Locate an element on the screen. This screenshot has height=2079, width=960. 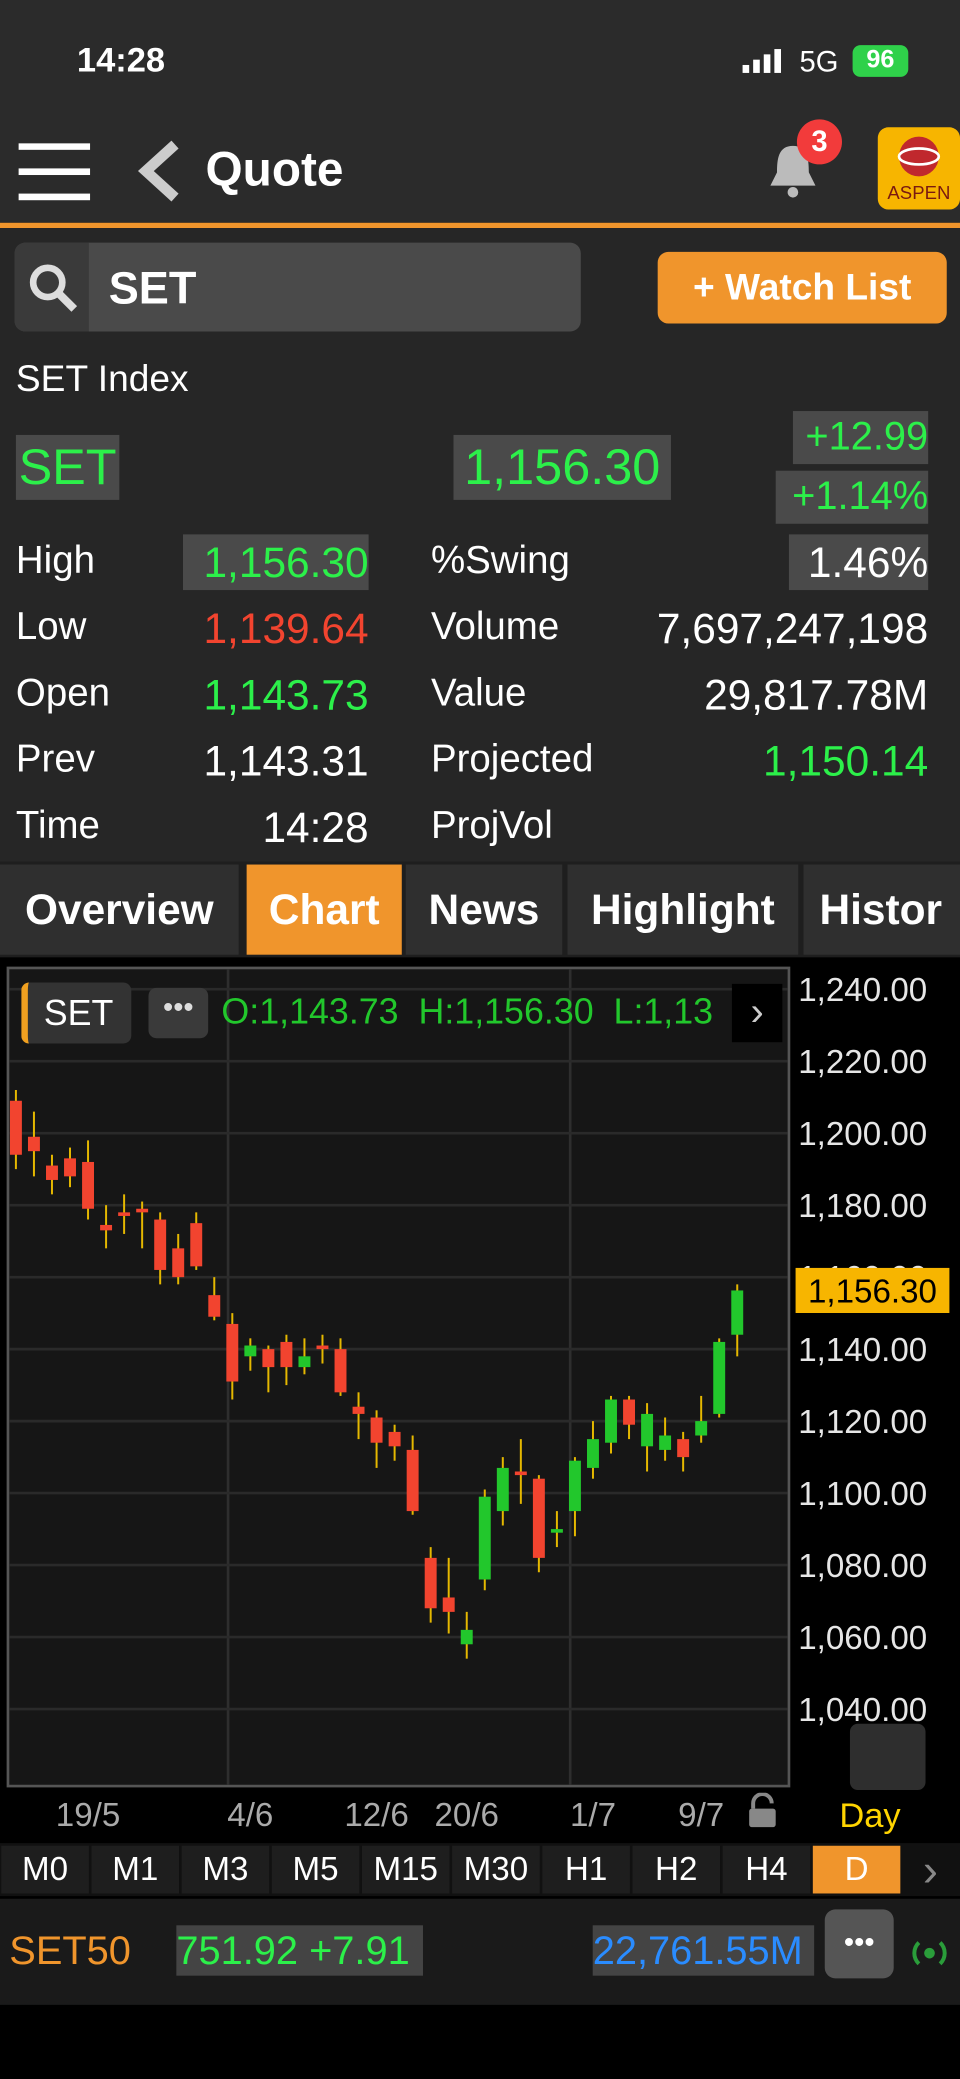
watchlist-button: + Watch List is located at coordinates (802, 287).